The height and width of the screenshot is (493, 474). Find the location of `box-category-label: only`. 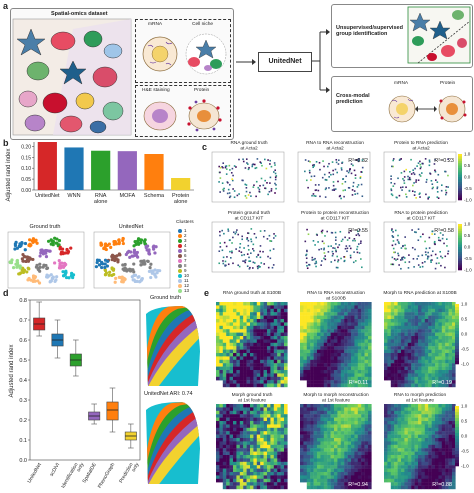

box-category-label: only is located at coordinates (136, 467).